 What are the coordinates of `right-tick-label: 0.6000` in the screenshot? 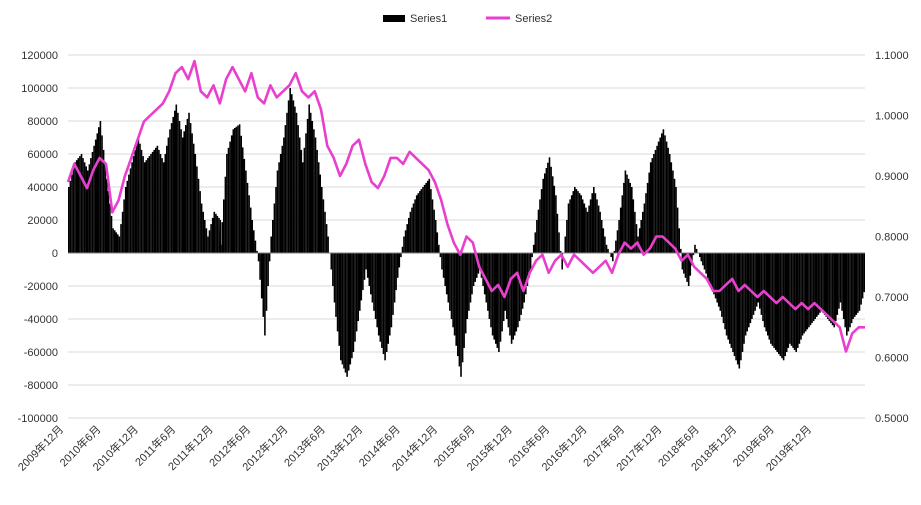 It's located at (892, 359).